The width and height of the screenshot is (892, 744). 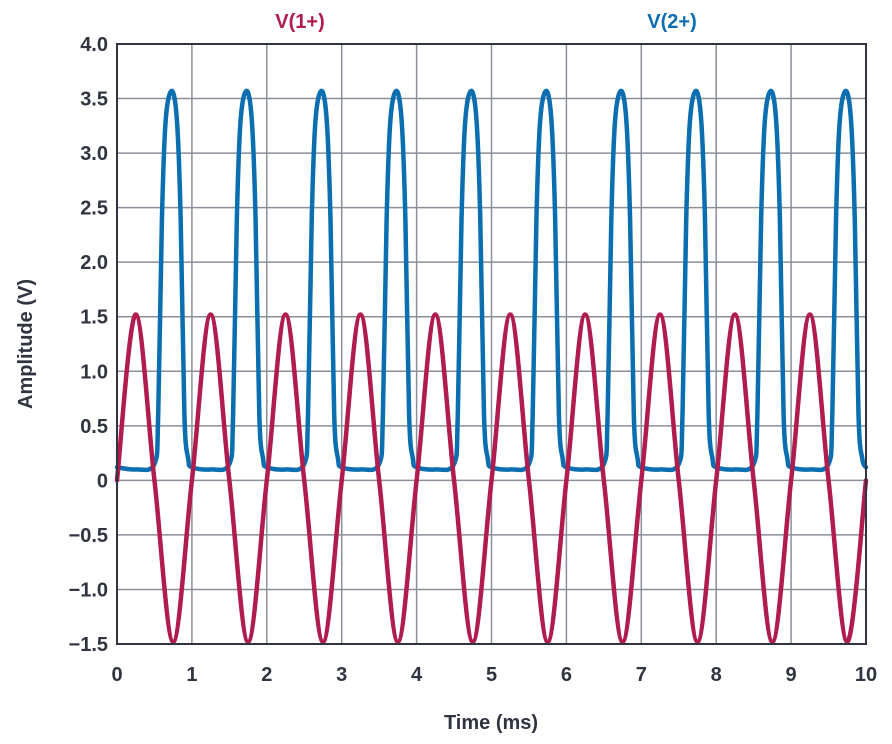 What do you see at coordinates (566, 675) in the screenshot?
I see `x-tick-label: 6` at bounding box center [566, 675].